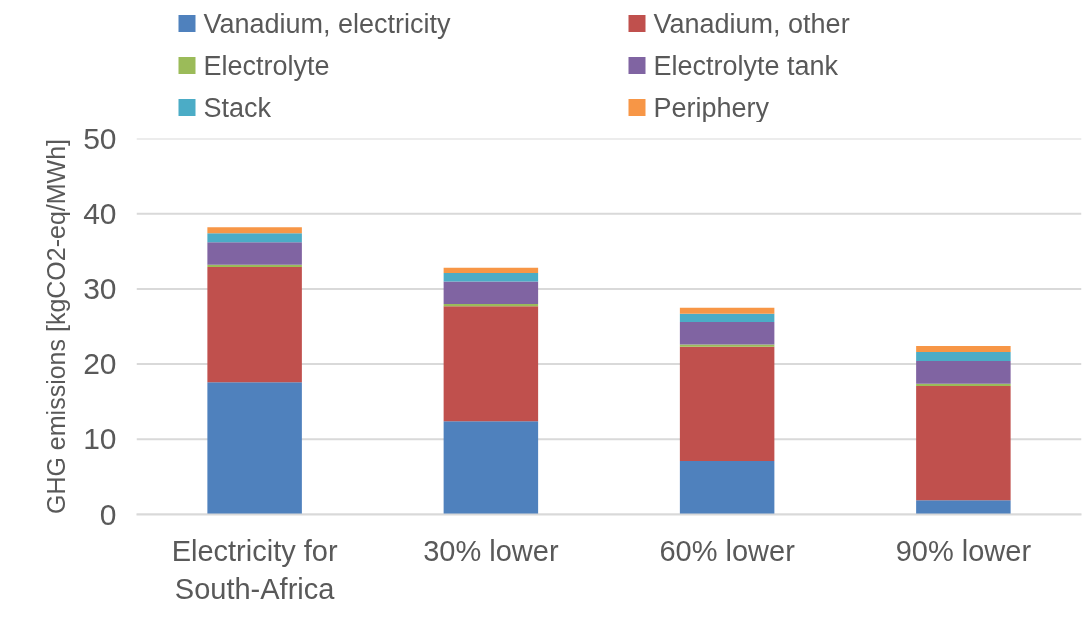 Image resolution: width=1087 pixels, height=622 pixels. I want to click on x-tick-label: 60% lower, so click(727, 550).